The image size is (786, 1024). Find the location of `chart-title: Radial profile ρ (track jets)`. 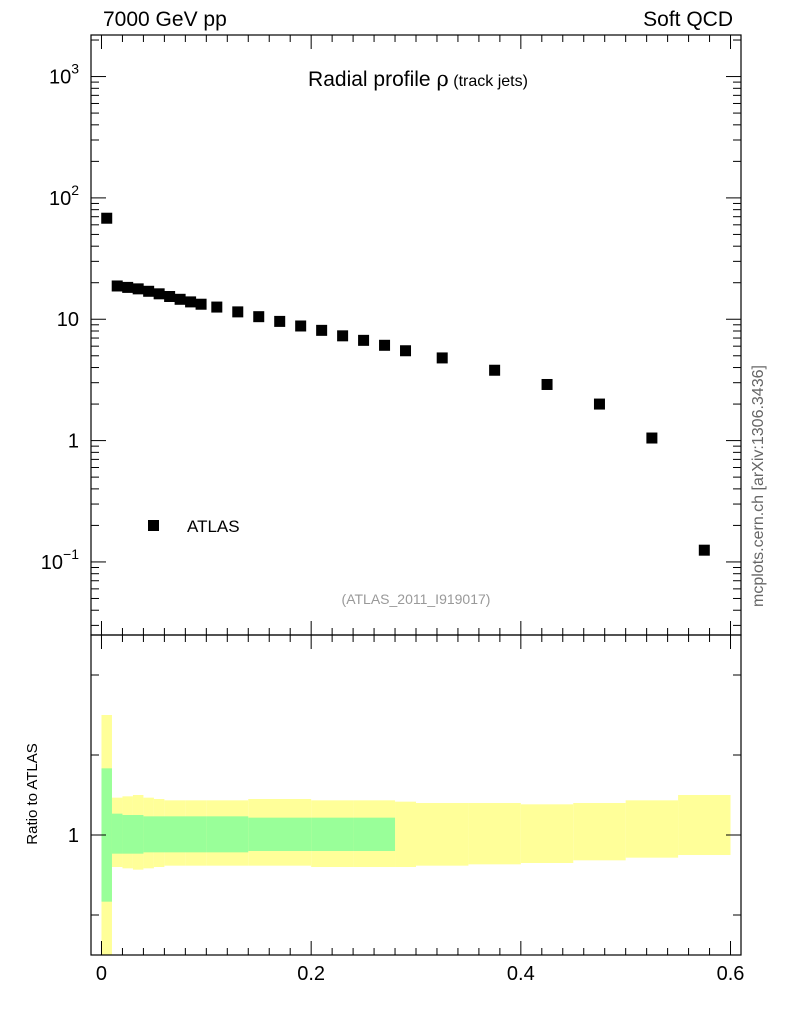

chart-title: Radial profile ρ (track jets) is located at coordinates (418, 79).